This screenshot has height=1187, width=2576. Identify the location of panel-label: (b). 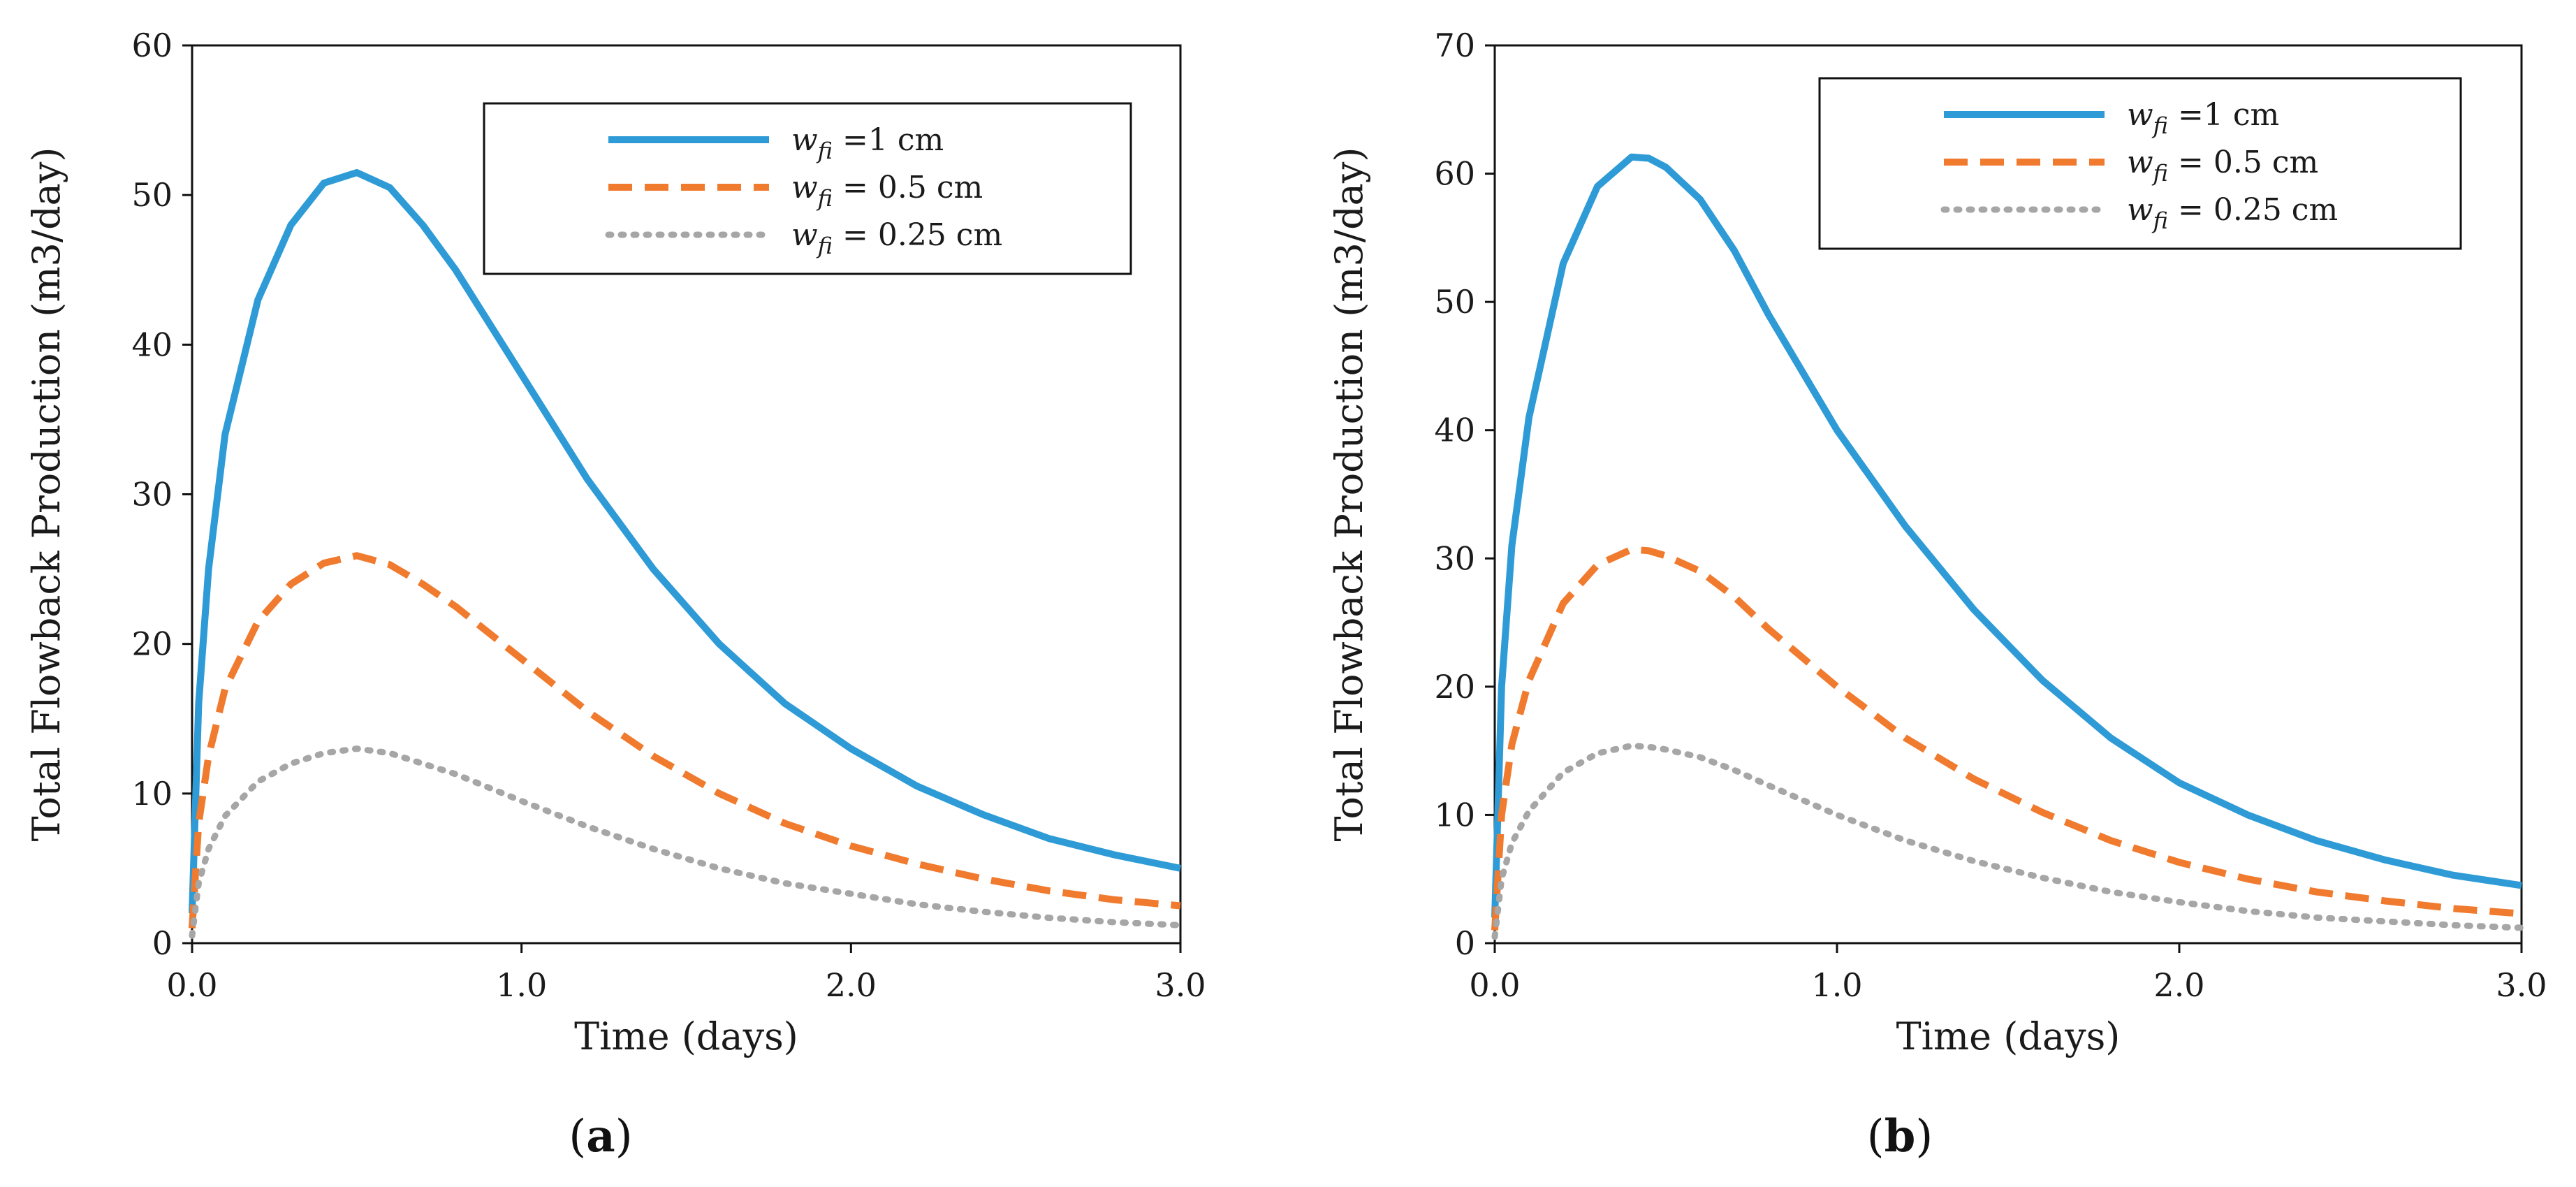
(1900, 1136).